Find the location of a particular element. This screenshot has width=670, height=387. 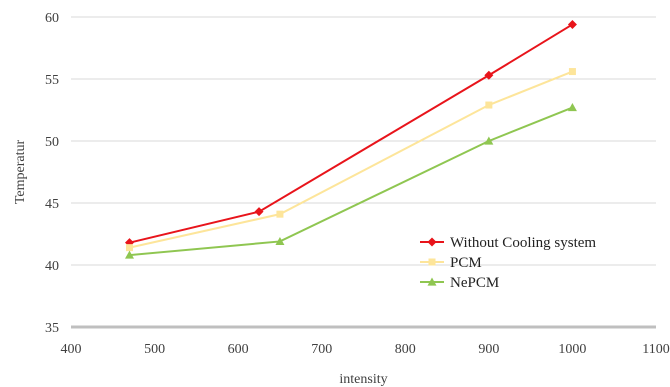

legend-item: Without Cooling system is located at coordinates (508, 243).